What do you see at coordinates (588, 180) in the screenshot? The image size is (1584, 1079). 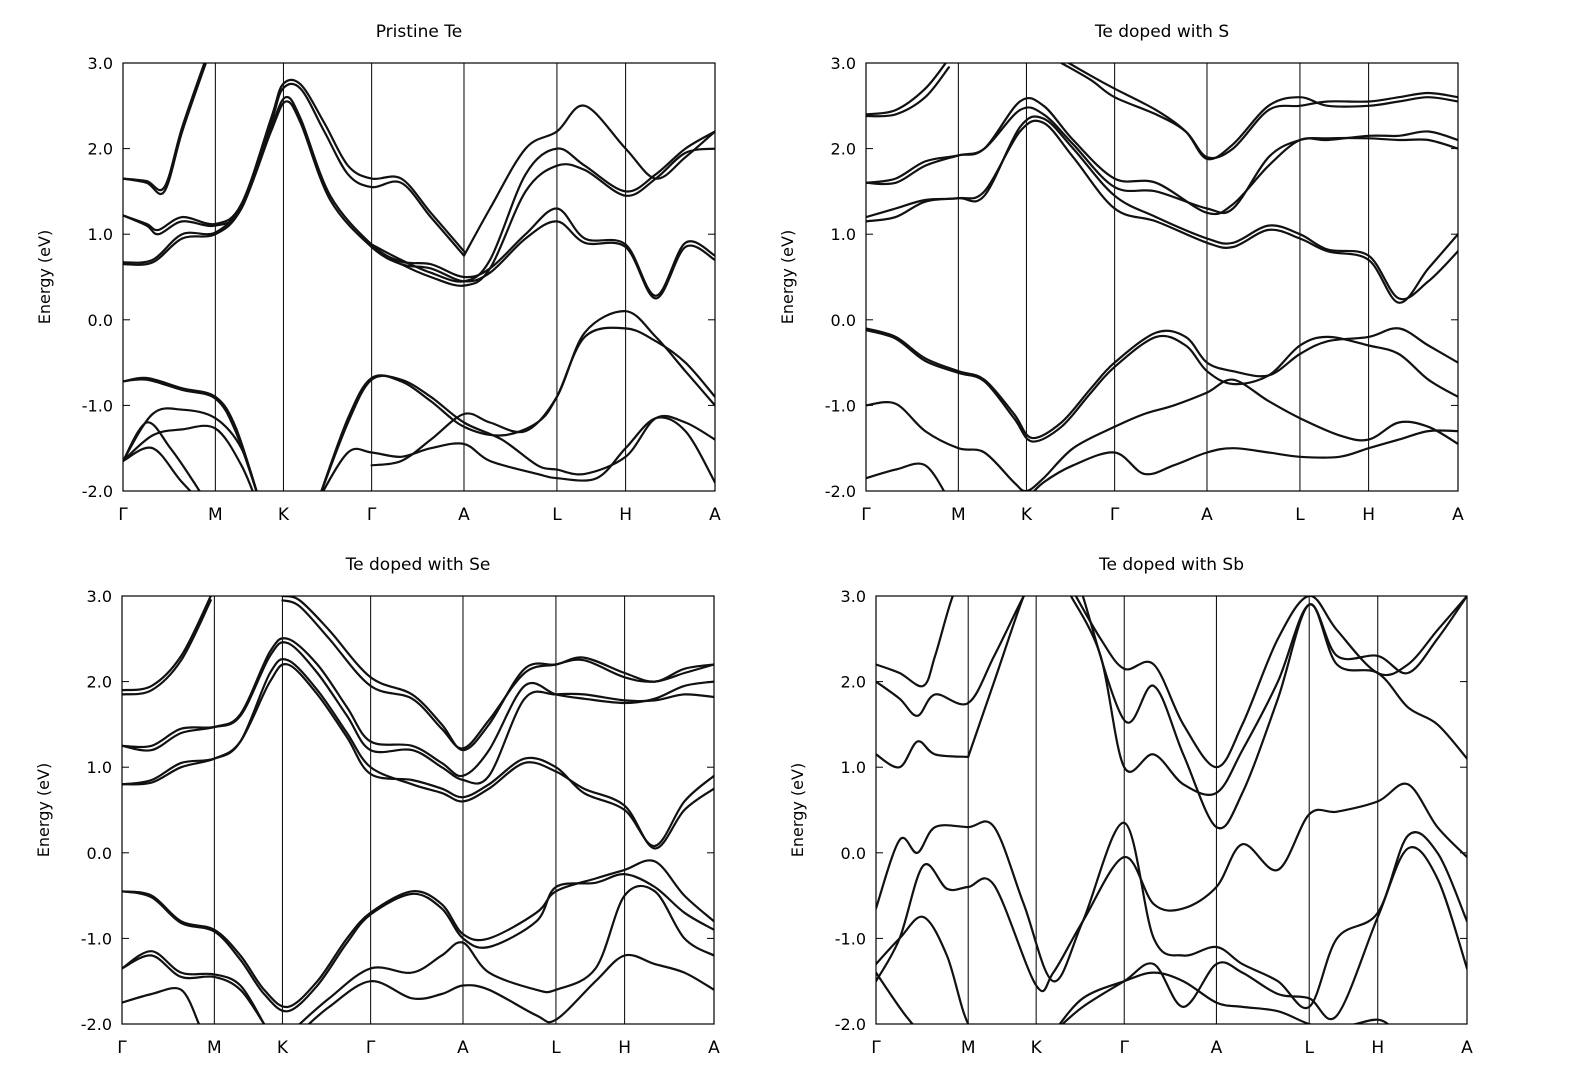 I see `band-line-band-s` at bounding box center [588, 180].